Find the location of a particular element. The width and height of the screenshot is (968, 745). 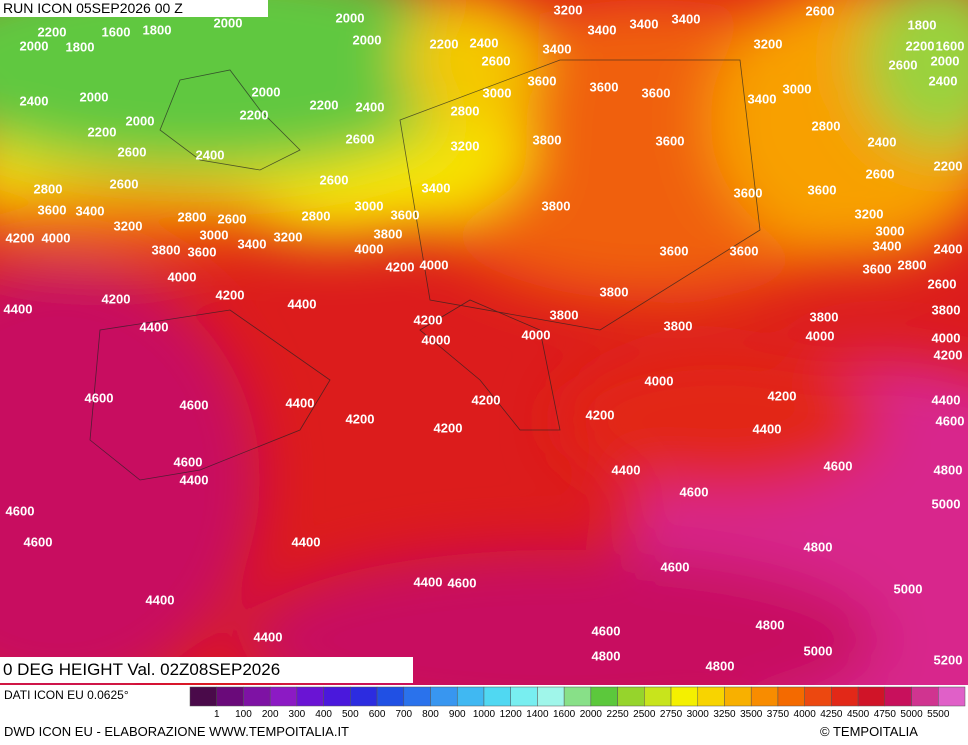

legend-label: 400 is located at coordinates (323, 714).